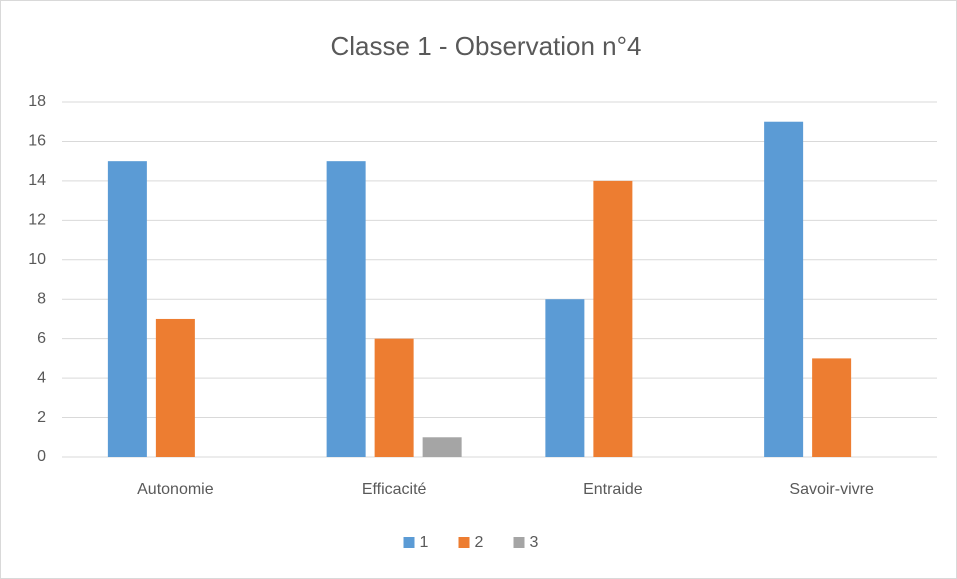 This screenshot has height=579, width=957. Describe the element at coordinates (41, 298) in the screenshot. I see `y-tick-label: 8` at that location.